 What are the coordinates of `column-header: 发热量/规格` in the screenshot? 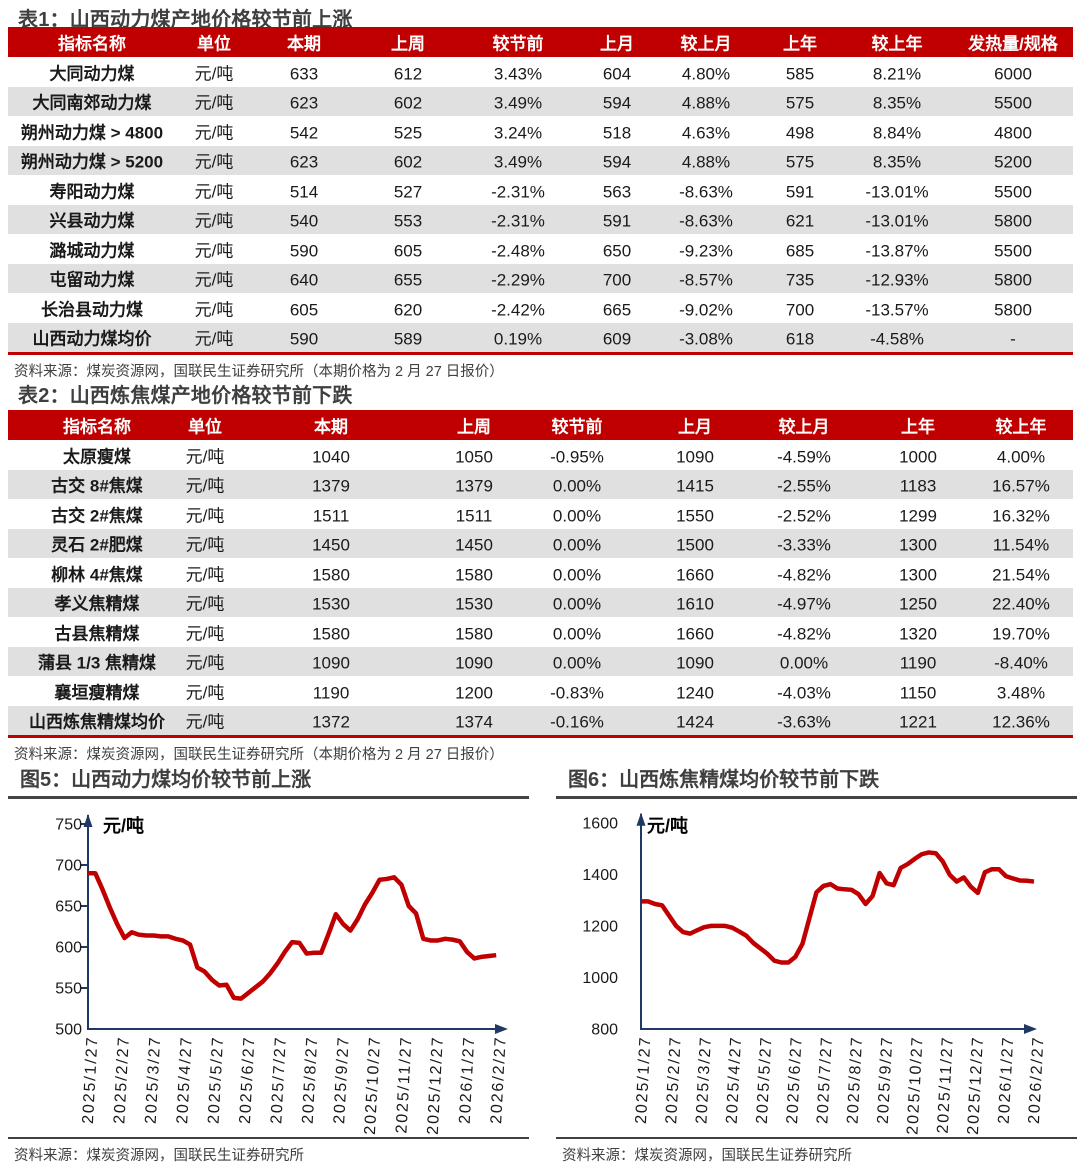 It's located at (1013, 44).